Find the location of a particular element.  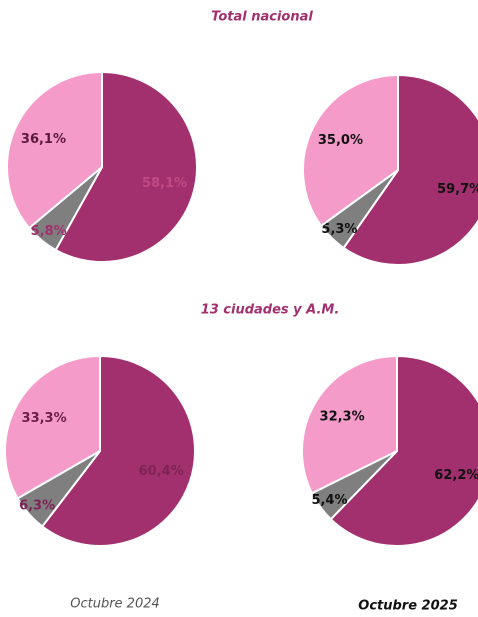

slice-label: 35,0% is located at coordinates (340, 140).